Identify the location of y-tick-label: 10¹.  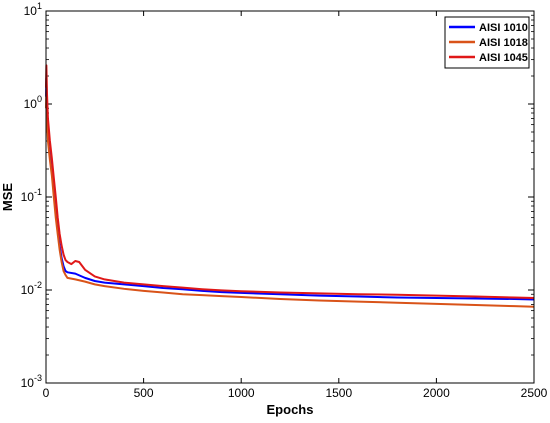
(33, 9).